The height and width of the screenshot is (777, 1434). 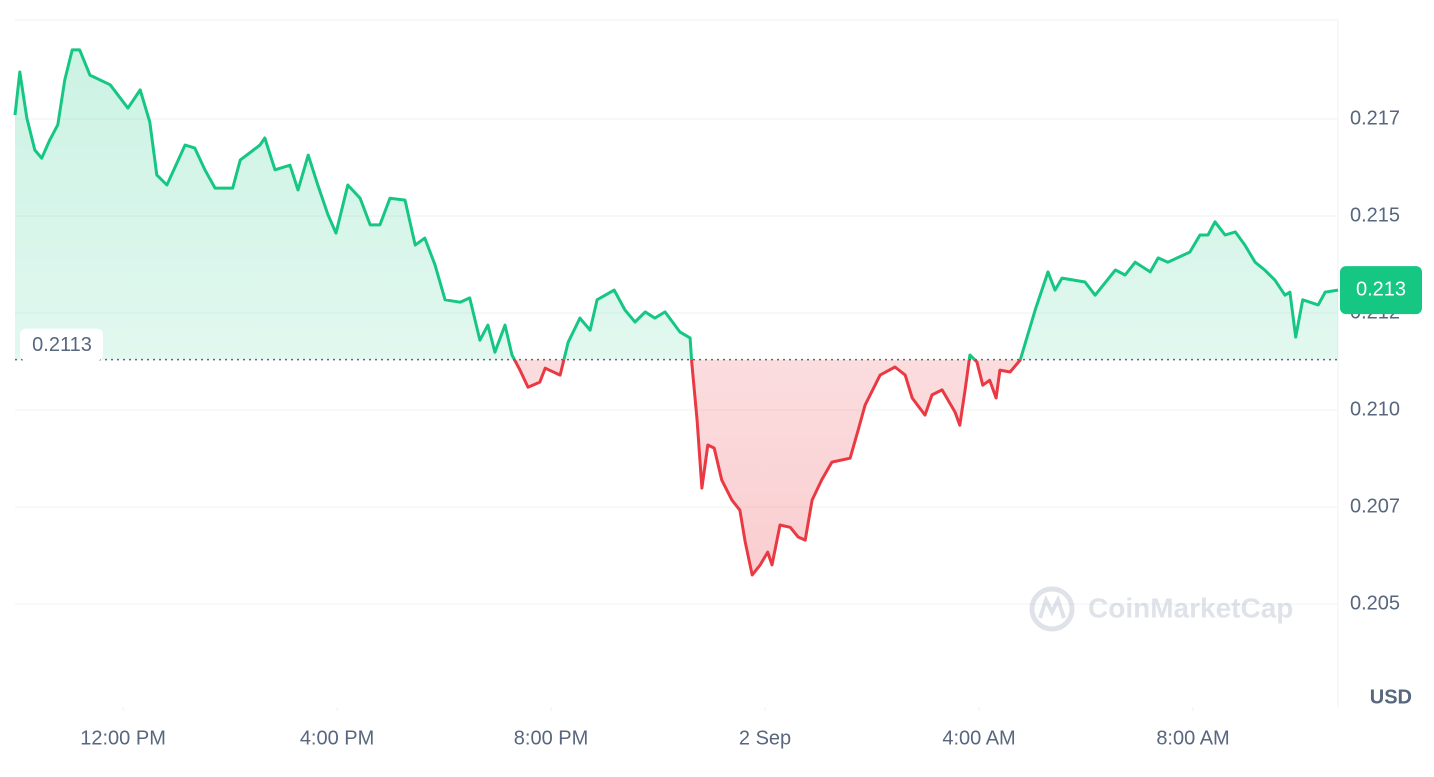 I want to click on x-tick-label: 2 Sep, so click(x=765, y=738).